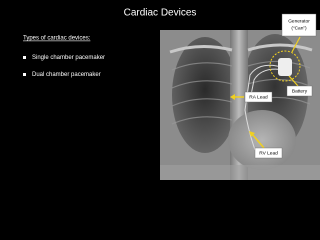 This screenshot has width=320, height=240. I want to click on generator-label: Generator, so click(299, 21).